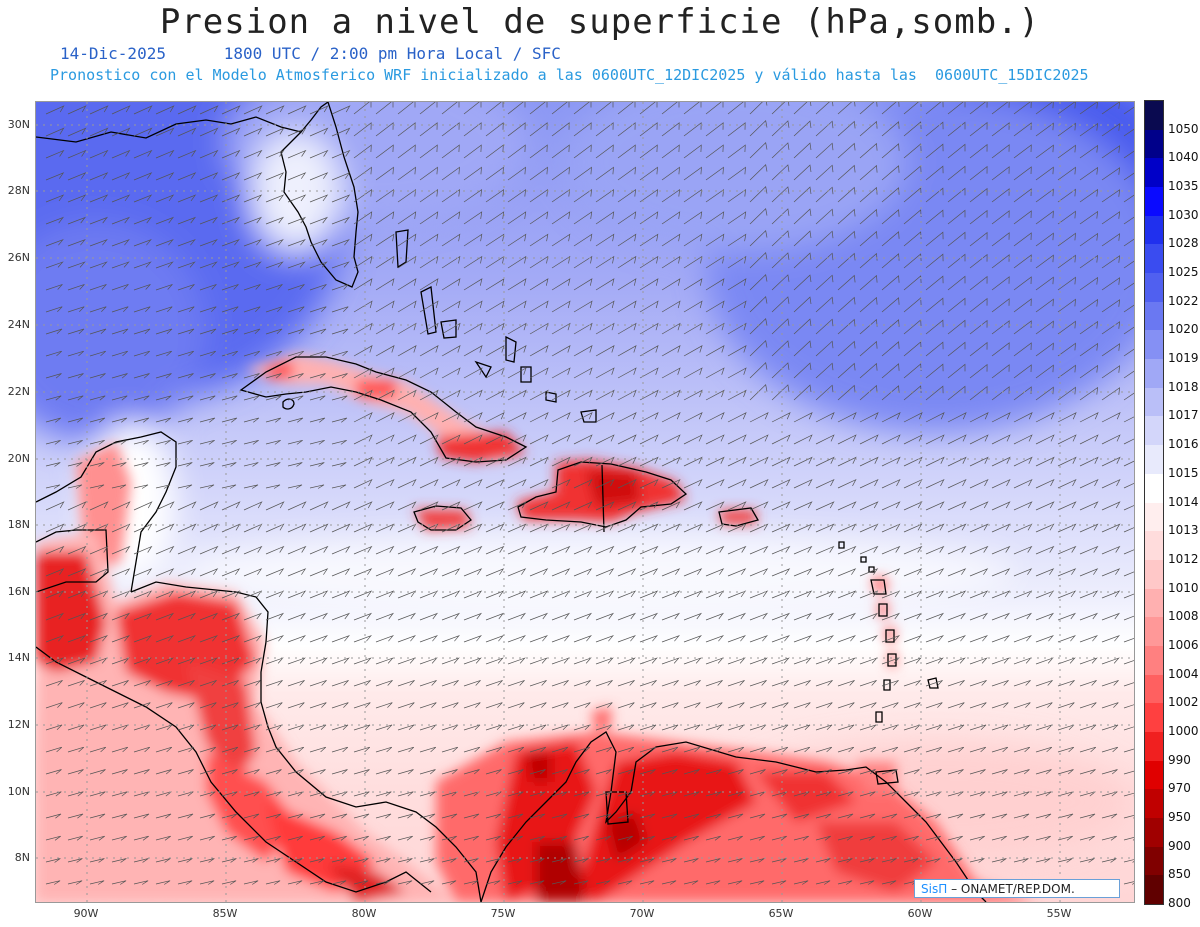 The width and height of the screenshot is (1200, 927). I want to click on legend-label: 1025, so click(1183, 272).